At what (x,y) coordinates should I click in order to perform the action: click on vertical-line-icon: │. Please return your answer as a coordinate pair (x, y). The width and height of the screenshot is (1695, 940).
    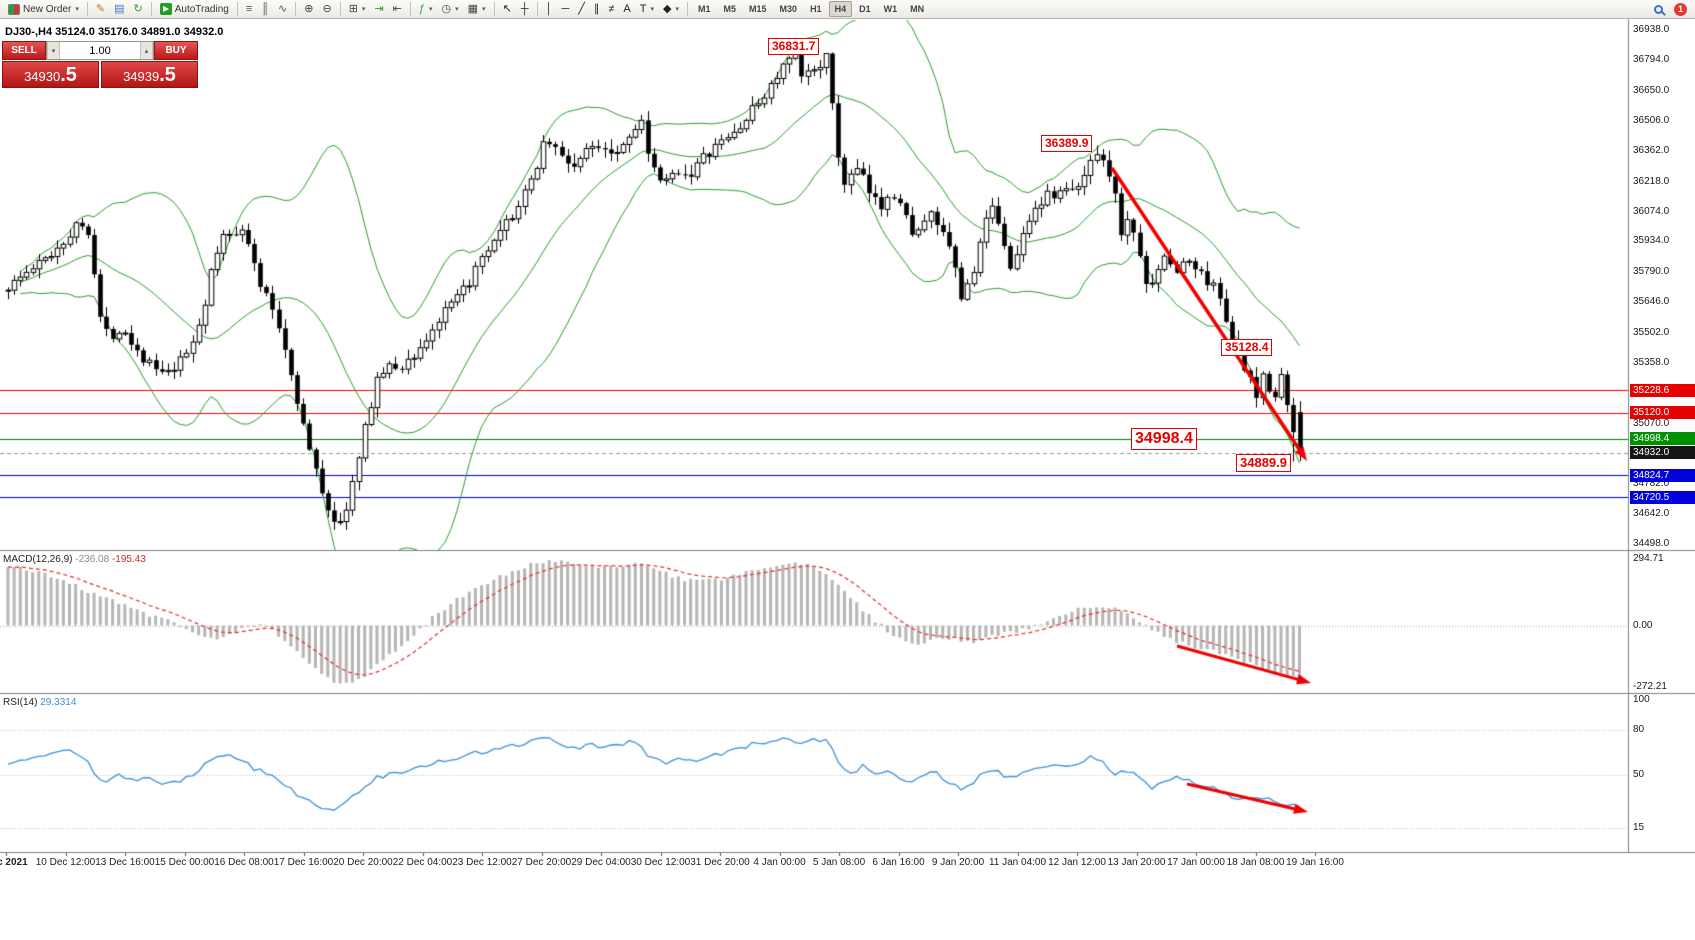
    Looking at the image, I should click on (549, 9).